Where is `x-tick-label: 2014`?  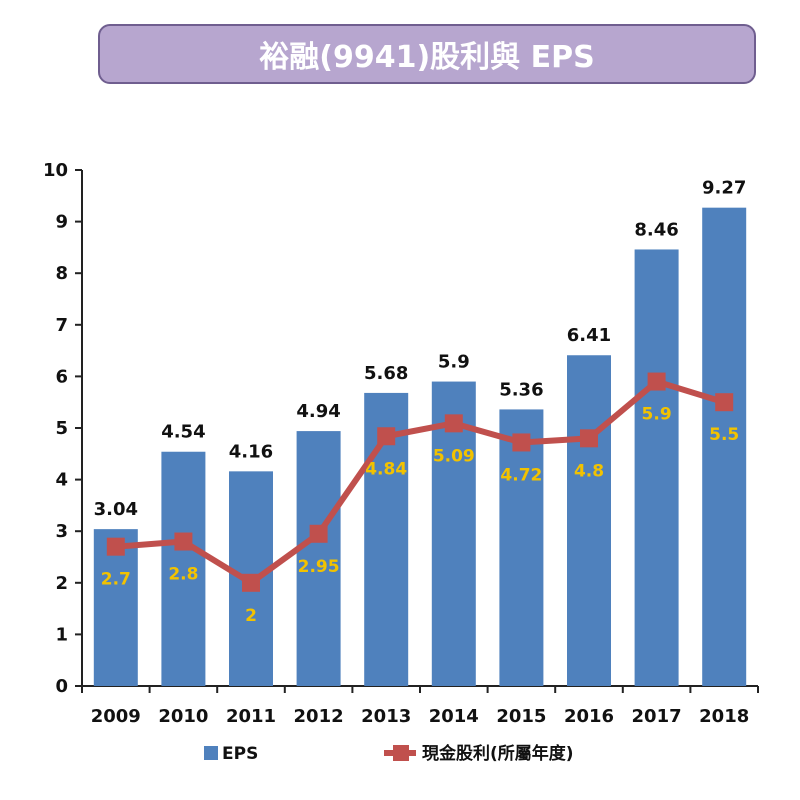
x-tick-label: 2014 is located at coordinates (454, 716).